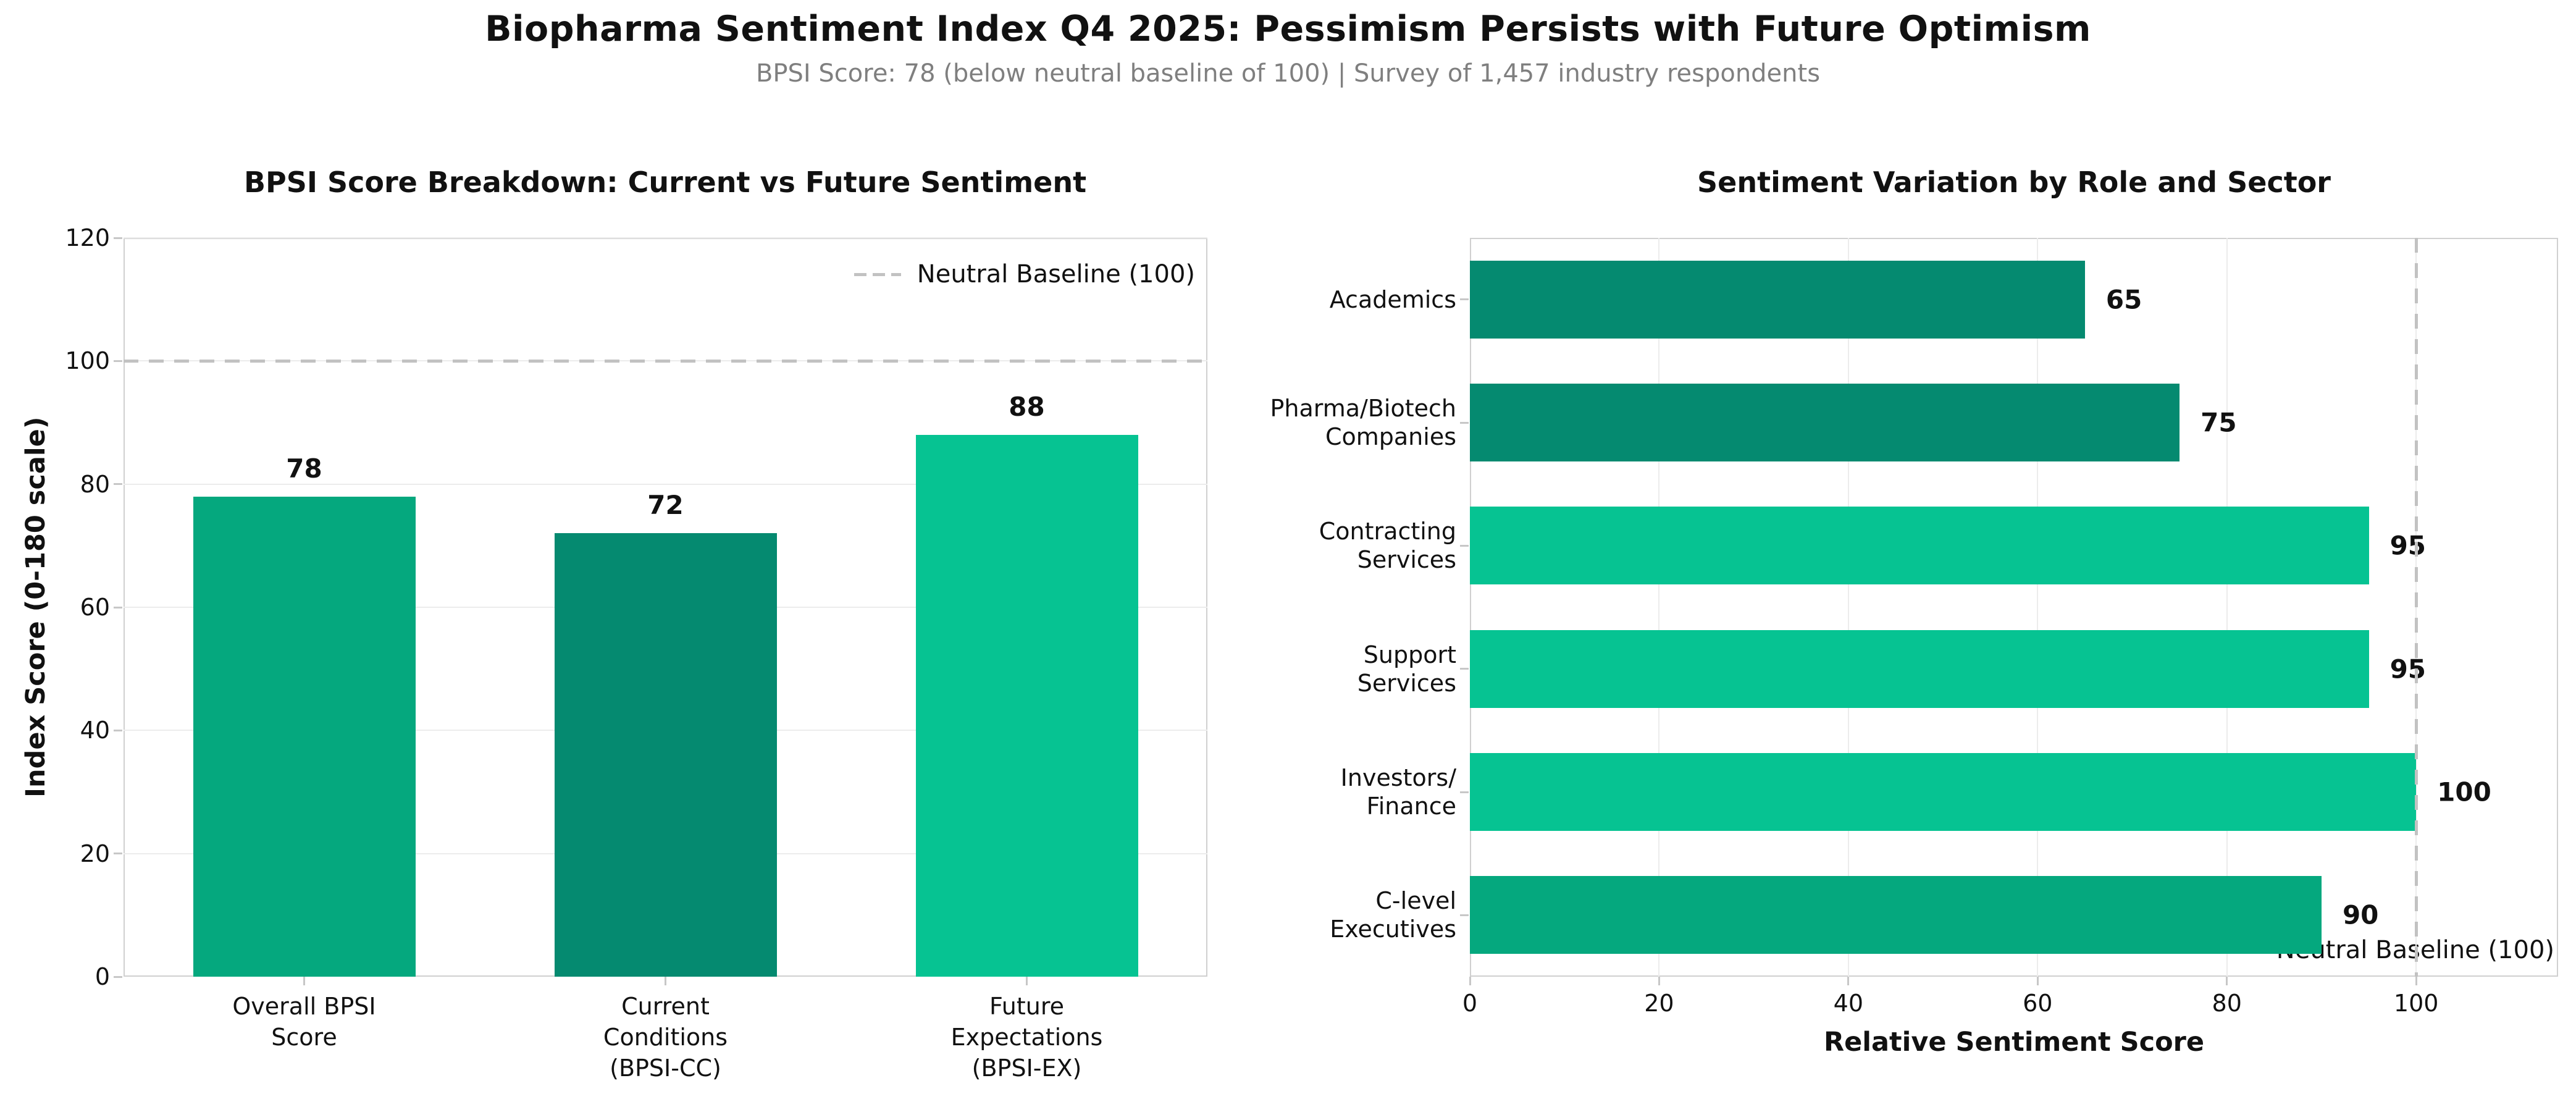  What do you see at coordinates (1896, 915) in the screenshot?
I see `bar-c-level-executives` at bounding box center [1896, 915].